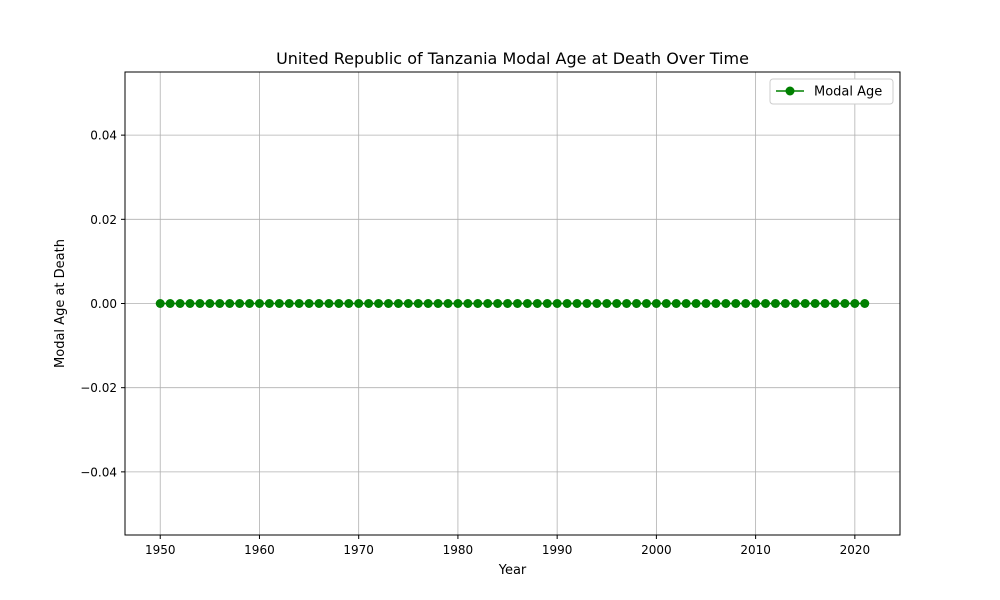  Describe the element at coordinates (656, 550) in the screenshot. I see `x-tick-label: 2000` at that location.